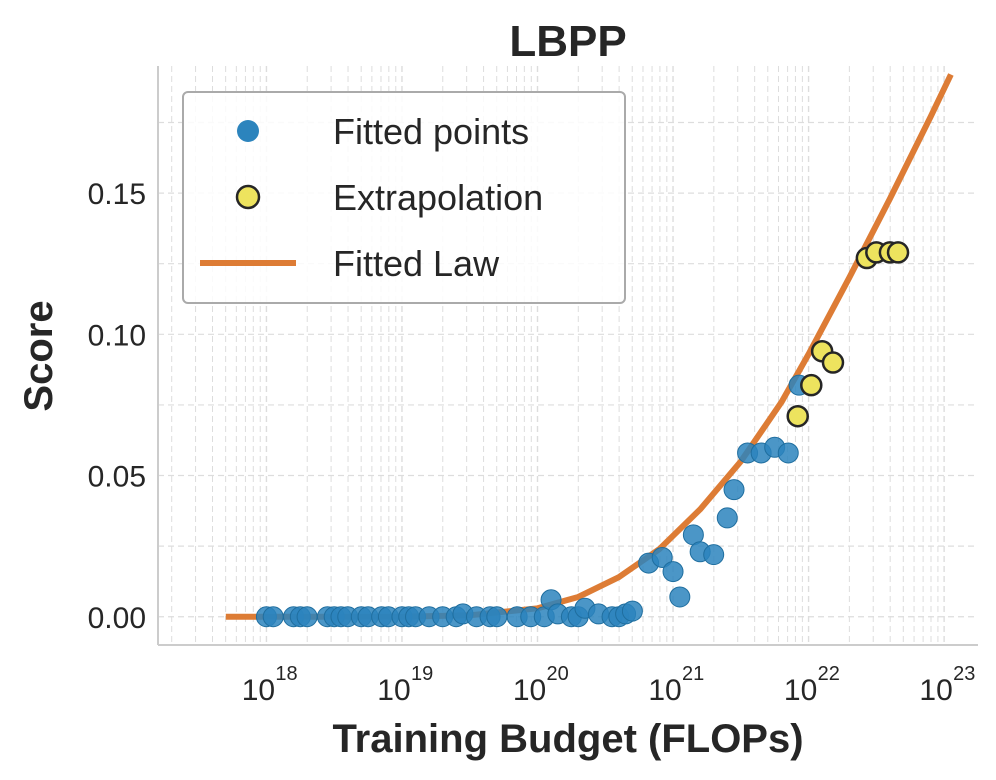 This screenshot has height=780, width=996. What do you see at coordinates (567, 739) in the screenshot?
I see `x-axis-label: Training Budget (FLOPs)` at bounding box center [567, 739].